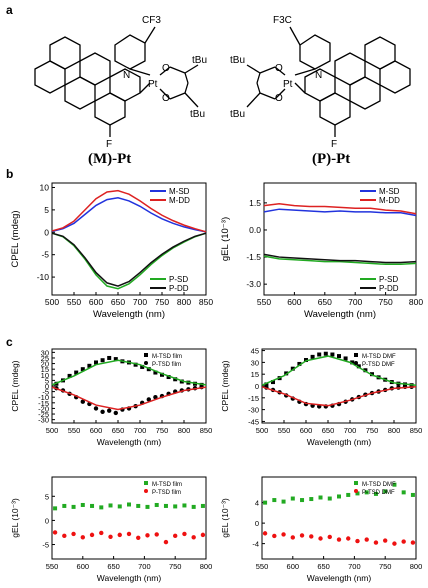 The width and height of the screenshot is (428, 588). I want to click on cf3-label: CF3, so click(151, 20).